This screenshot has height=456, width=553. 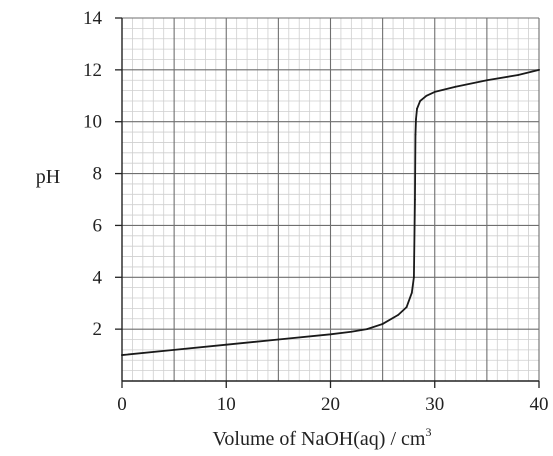 What do you see at coordinates (92, 70) in the screenshot?
I see `y-tick-label: 12` at bounding box center [92, 70].